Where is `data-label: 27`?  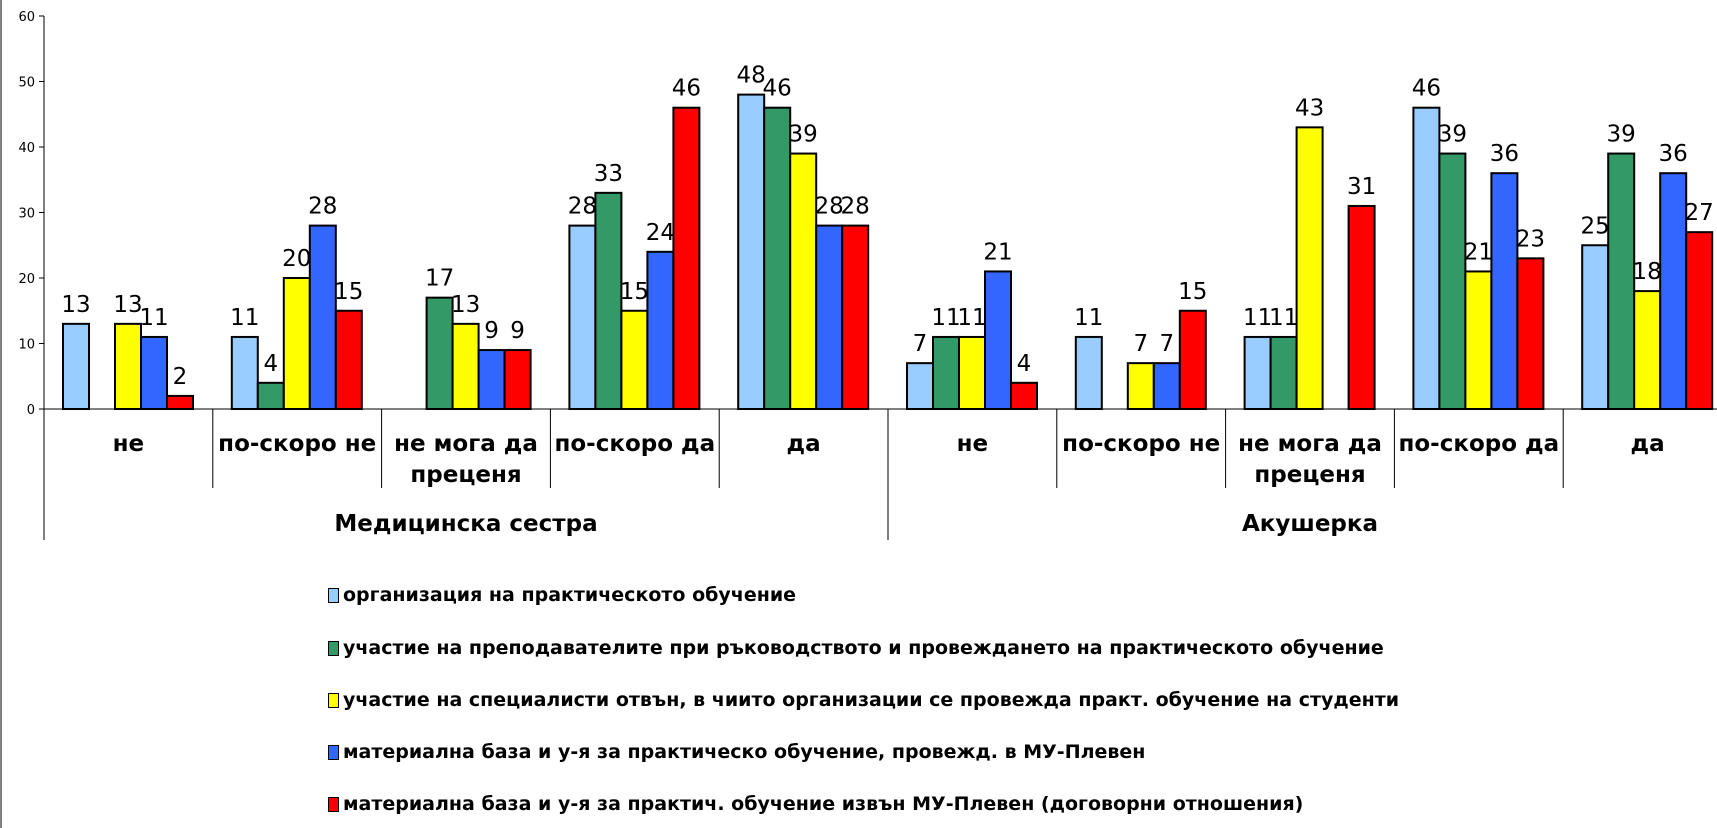 data-label: 27 is located at coordinates (1699, 213).